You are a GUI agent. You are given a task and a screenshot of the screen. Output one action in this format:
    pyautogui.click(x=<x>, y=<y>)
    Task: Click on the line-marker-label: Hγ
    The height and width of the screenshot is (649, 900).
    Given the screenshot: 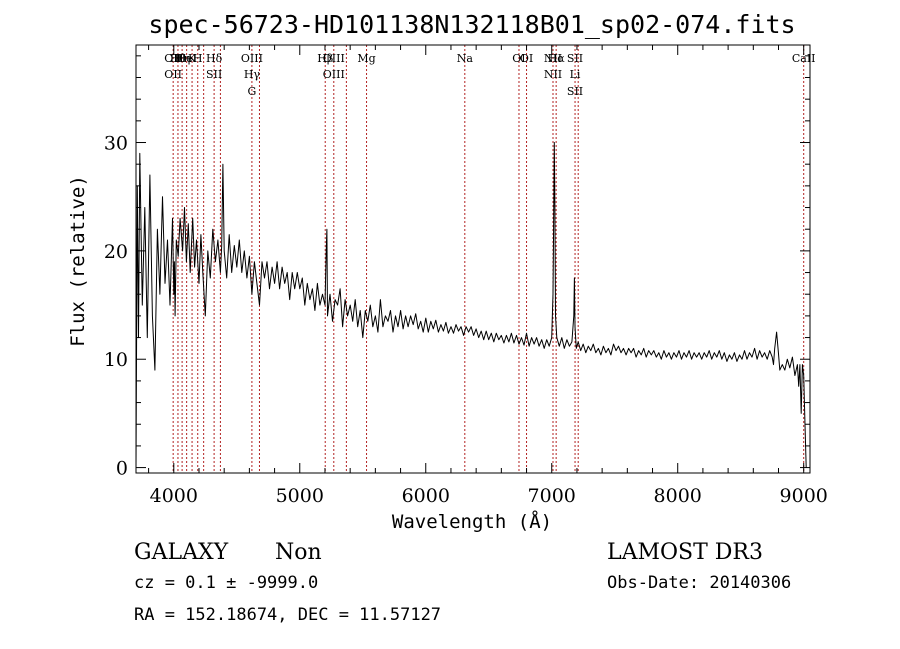 What is the action you would take?
    pyautogui.click(x=252, y=74)
    